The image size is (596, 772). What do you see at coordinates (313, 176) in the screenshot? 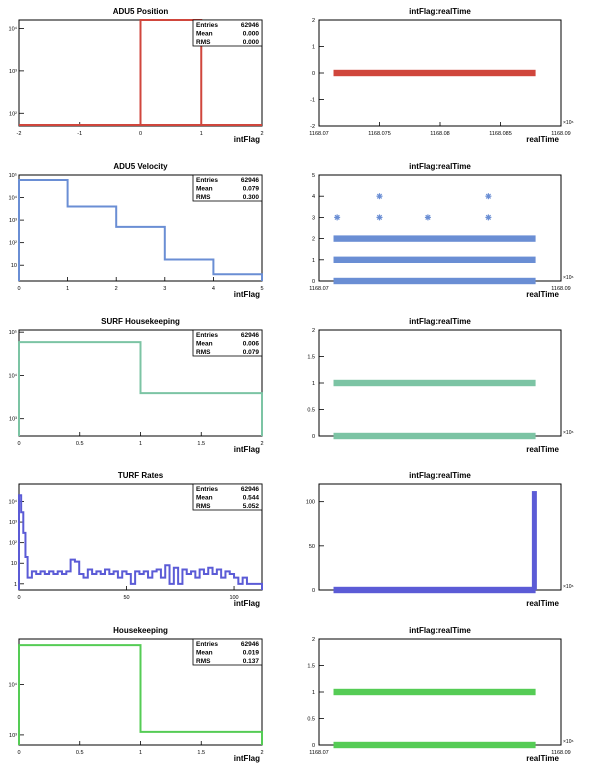
I see `y-tick-label: 5` at bounding box center [313, 176].